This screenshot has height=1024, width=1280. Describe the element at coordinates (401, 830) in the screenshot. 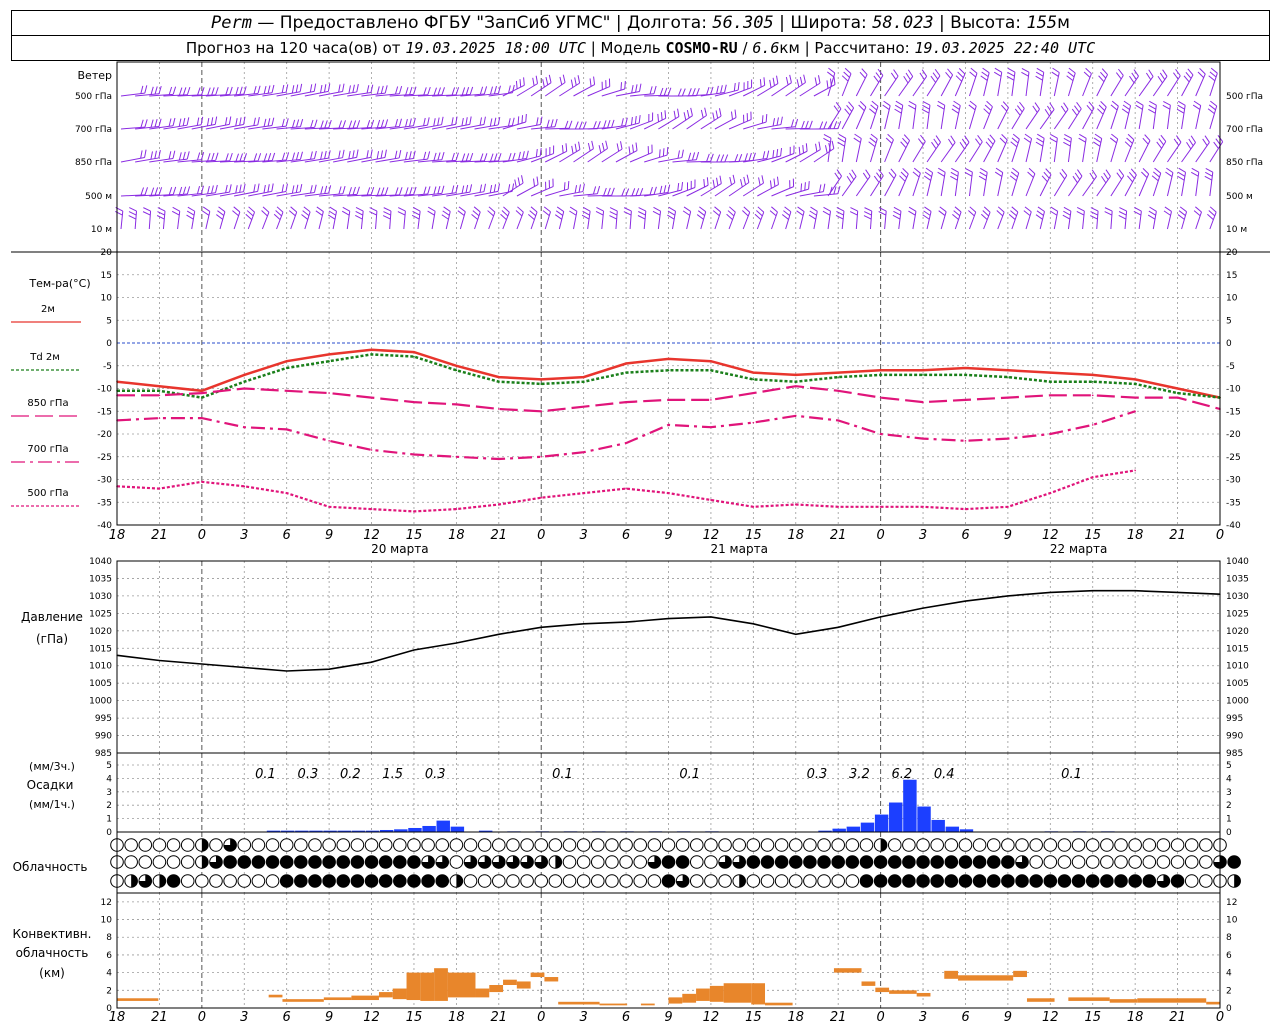

I see `precip-bar` at that location.